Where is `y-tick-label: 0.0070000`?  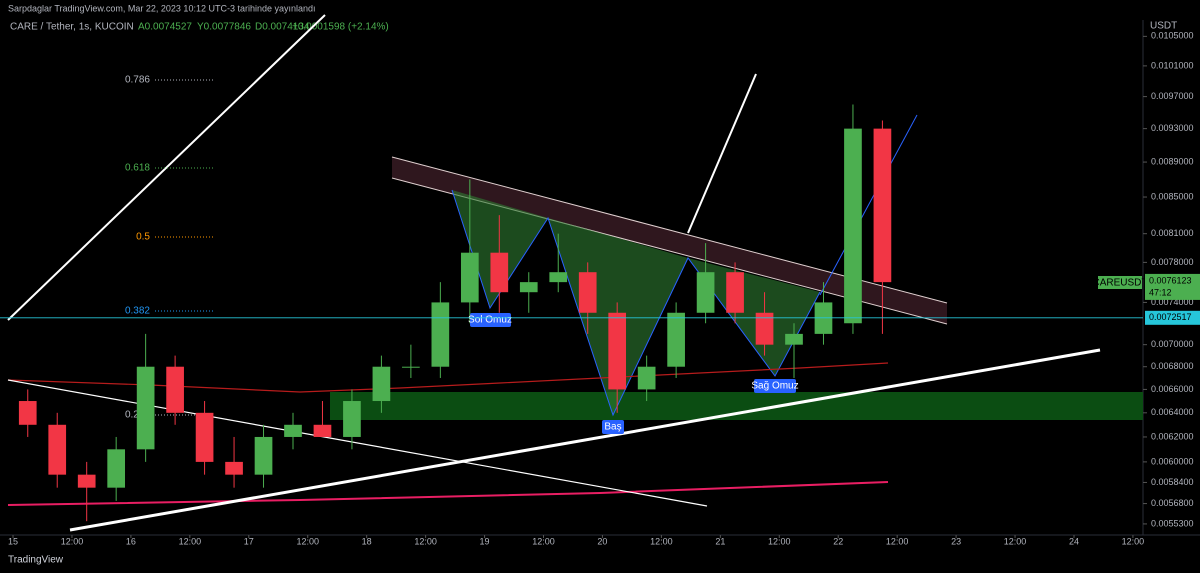
y-tick-label: 0.0070000 is located at coordinates (1172, 344).